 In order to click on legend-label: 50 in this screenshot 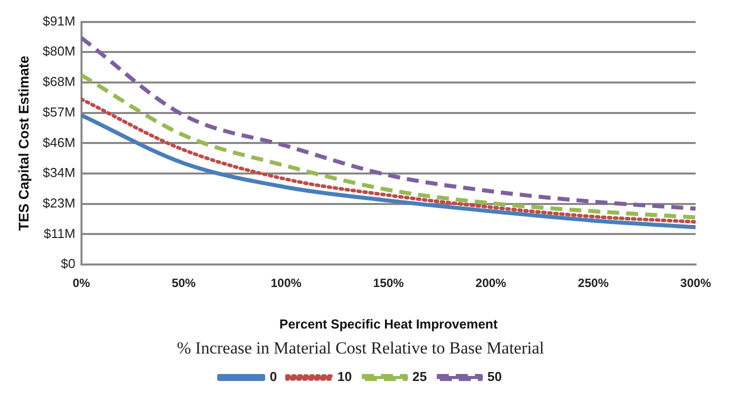, I will do `click(494, 376)`.